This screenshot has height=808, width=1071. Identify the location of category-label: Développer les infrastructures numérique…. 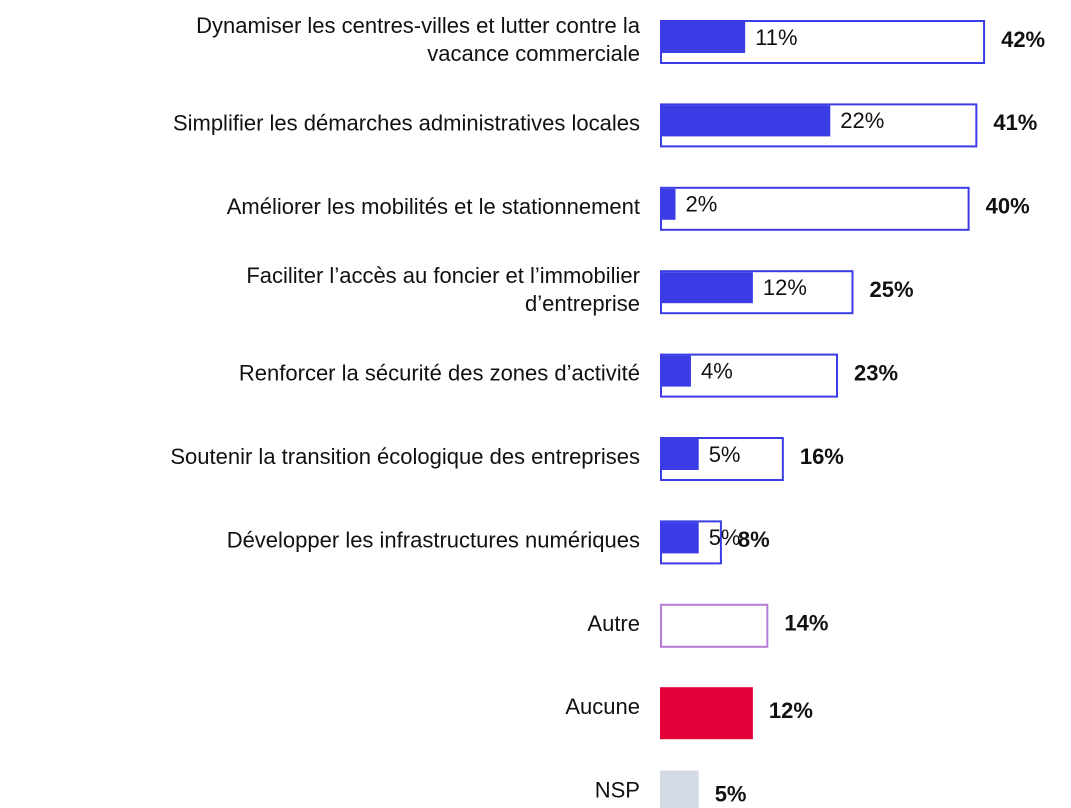
(433, 539).